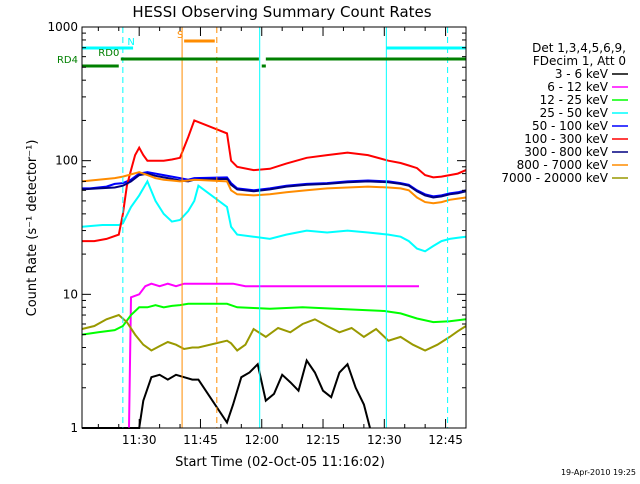 The height and width of the screenshot is (484, 640). I want to click on x-tick-label: 12:45, so click(445, 440).